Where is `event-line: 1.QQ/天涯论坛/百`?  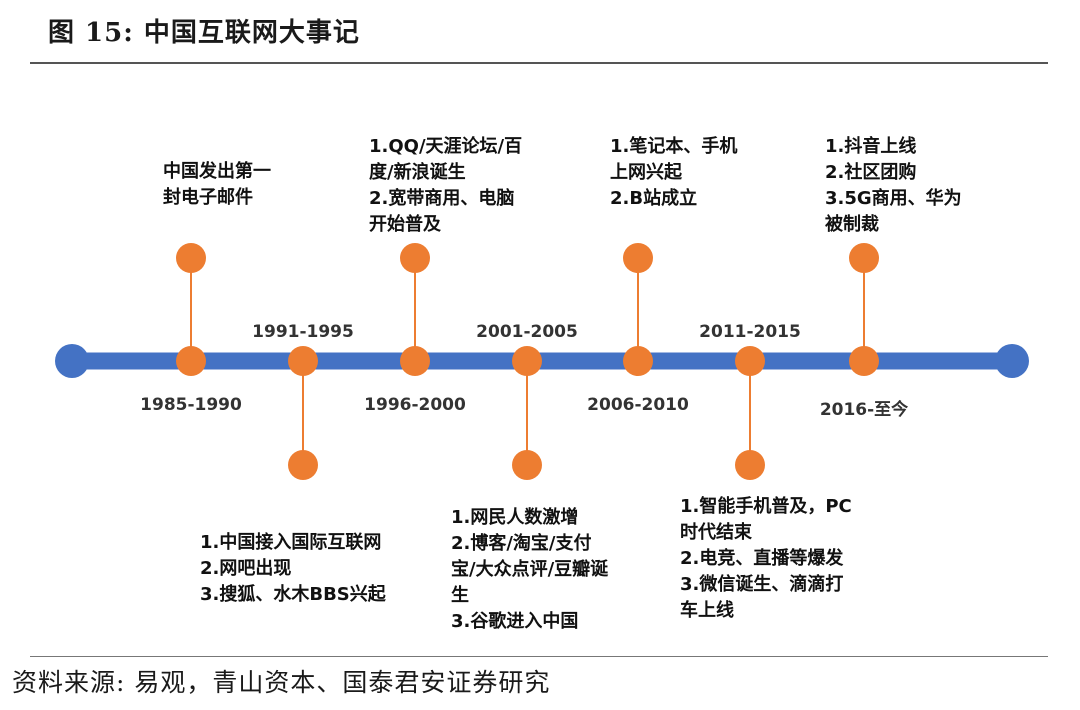 event-line: 1.QQ/天涯论坛/百 is located at coordinates (446, 146).